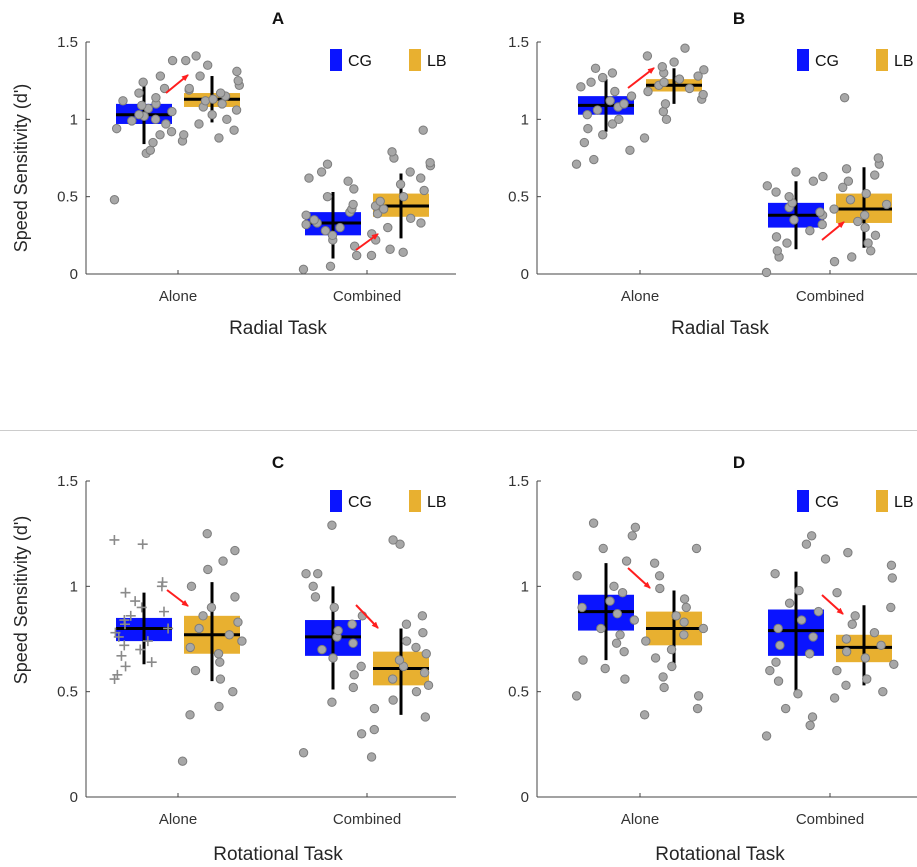 This screenshot has height=867, width=917. What do you see at coordinates (720, 328) in the screenshot?
I see `panel-b-xlabel: Radial Task` at bounding box center [720, 328].